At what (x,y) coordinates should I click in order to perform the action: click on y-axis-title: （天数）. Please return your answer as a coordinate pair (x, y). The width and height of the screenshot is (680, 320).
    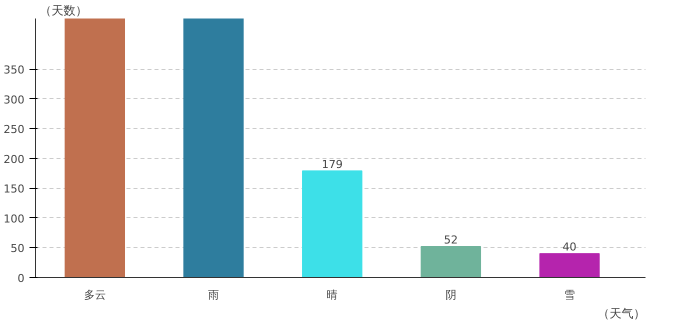
    Looking at the image, I should click on (64, 11).